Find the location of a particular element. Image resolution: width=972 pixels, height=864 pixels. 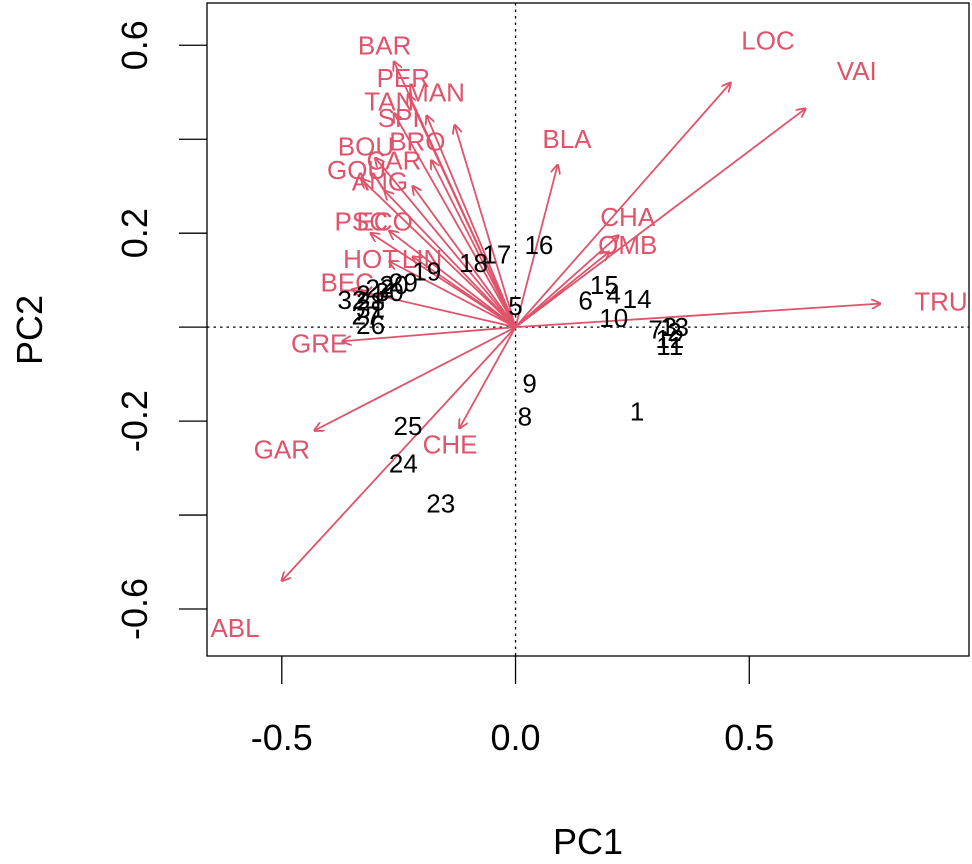

x-axis: -0.5 0.0 0.5 is located at coordinates (512, 707).